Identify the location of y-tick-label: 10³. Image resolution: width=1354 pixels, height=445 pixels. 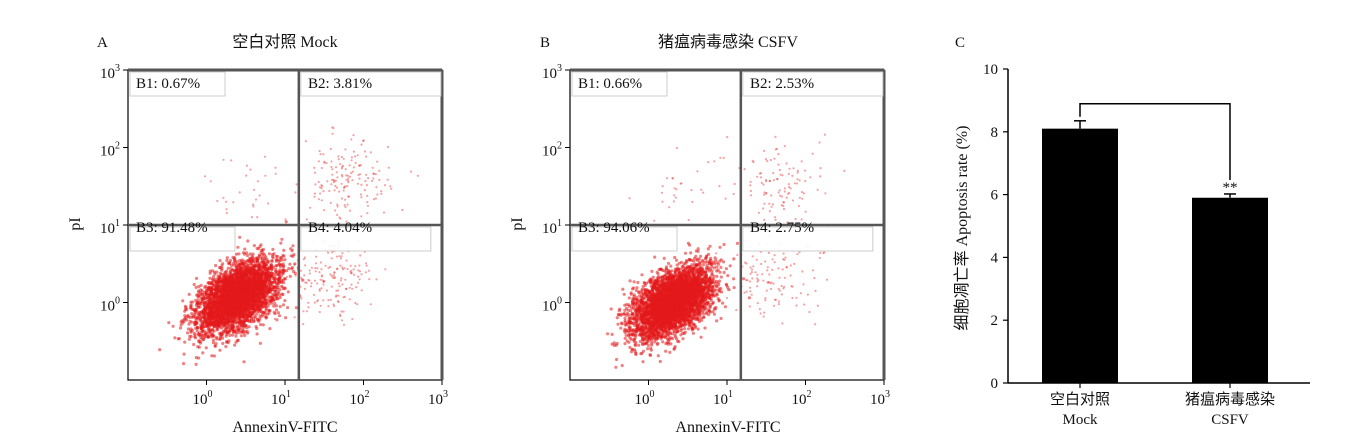
(110, 72).